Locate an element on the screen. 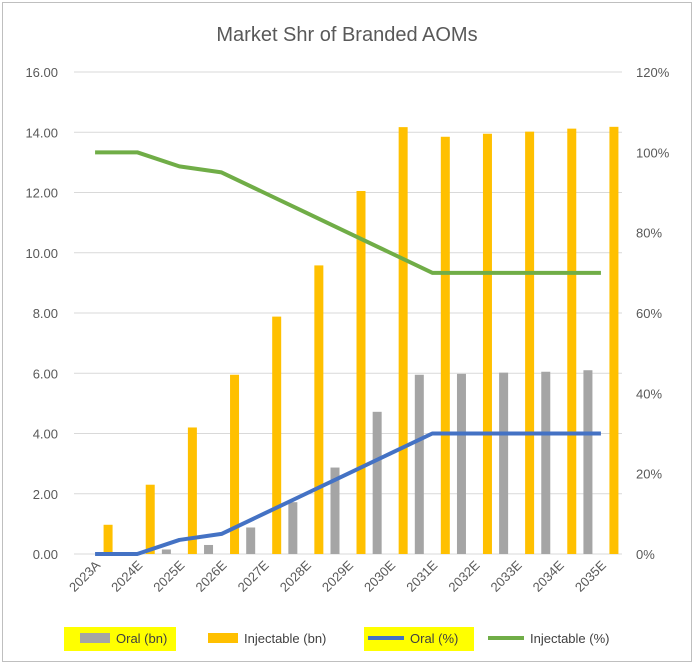  right-tick-label: 20% is located at coordinates (649, 474).